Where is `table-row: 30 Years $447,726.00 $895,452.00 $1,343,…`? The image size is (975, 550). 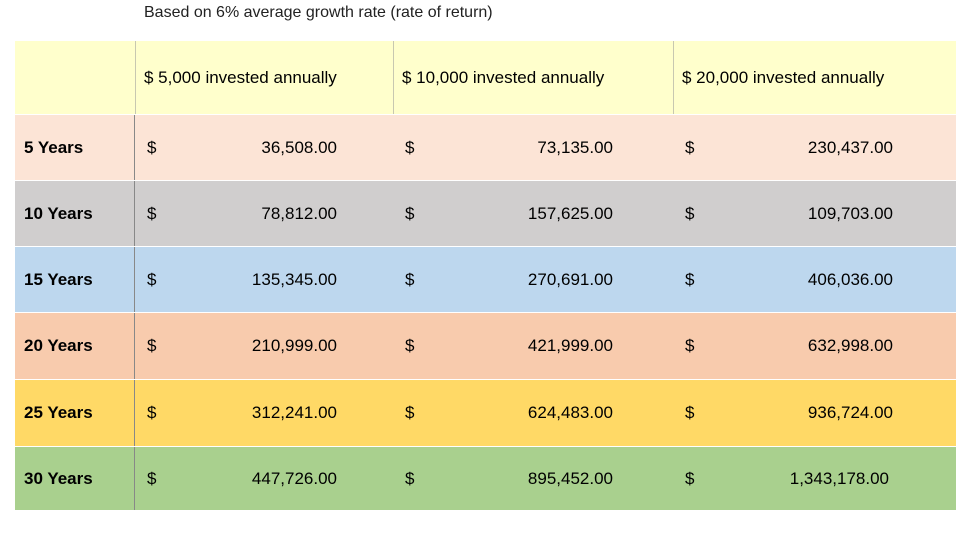 table-row: 30 Years $447,726.00 $895,452.00 $1,343,… is located at coordinates (485, 478).